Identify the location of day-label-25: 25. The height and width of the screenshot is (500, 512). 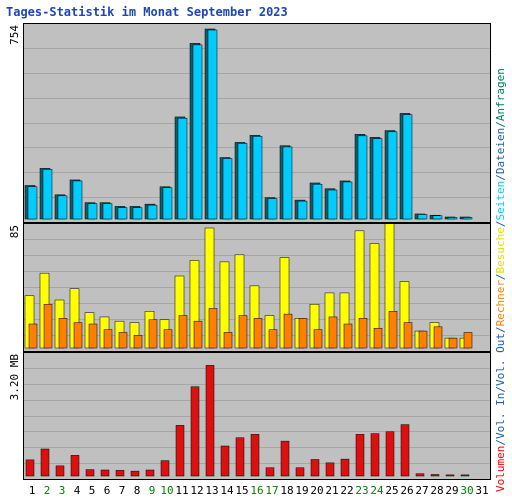
(391, 490).